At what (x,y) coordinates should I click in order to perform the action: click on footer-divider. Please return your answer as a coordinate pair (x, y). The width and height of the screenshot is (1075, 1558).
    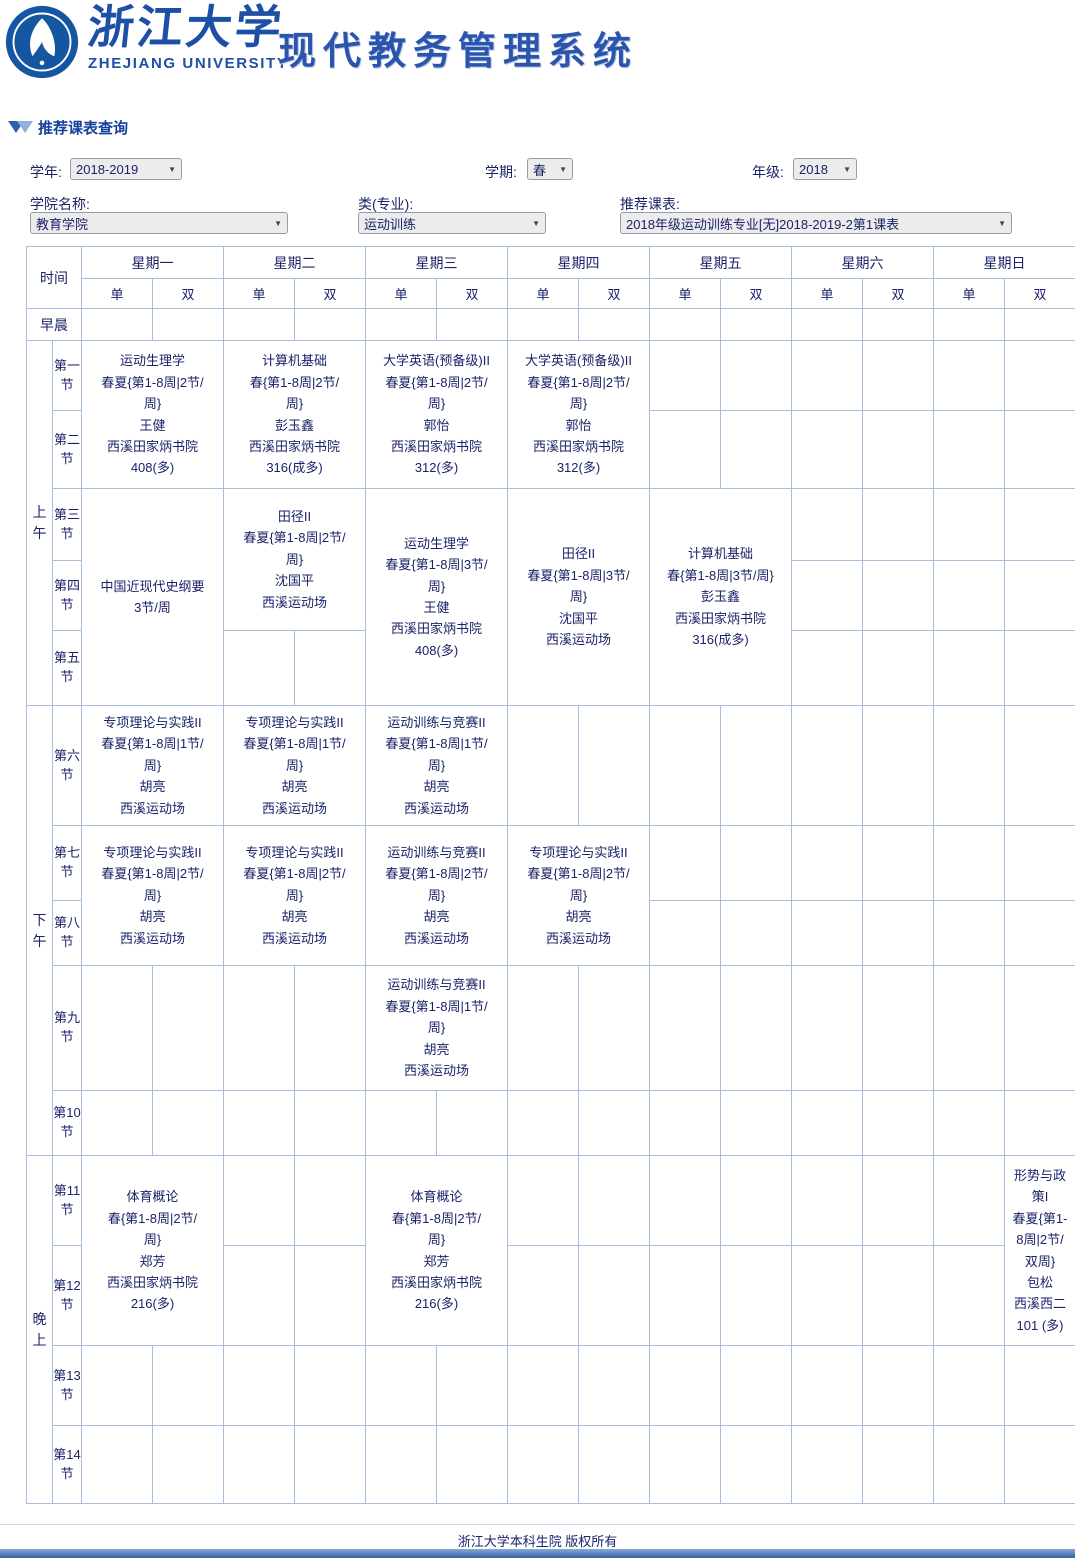
    Looking at the image, I should click on (537, 1524).